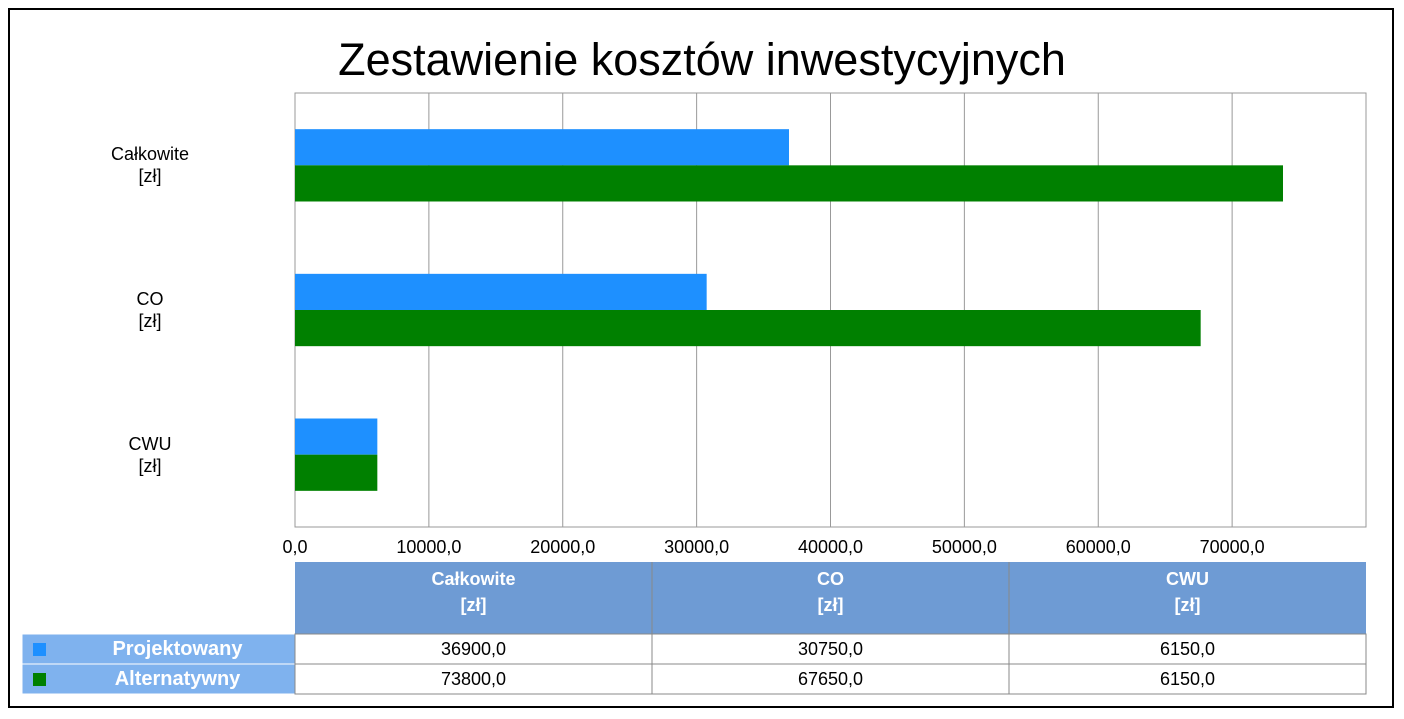  What do you see at coordinates (150, 310) in the screenshot?
I see `y-tick-label: CO [zł]` at bounding box center [150, 310].